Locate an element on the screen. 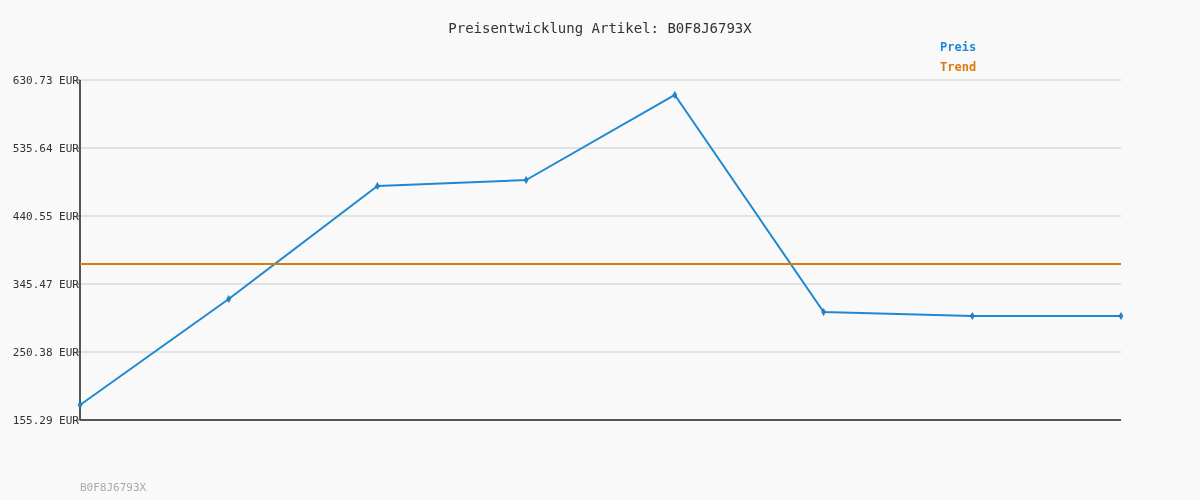 The height and width of the screenshot is (500, 1200). y-tick-label: 345.47 EUR is located at coordinates (46, 284).